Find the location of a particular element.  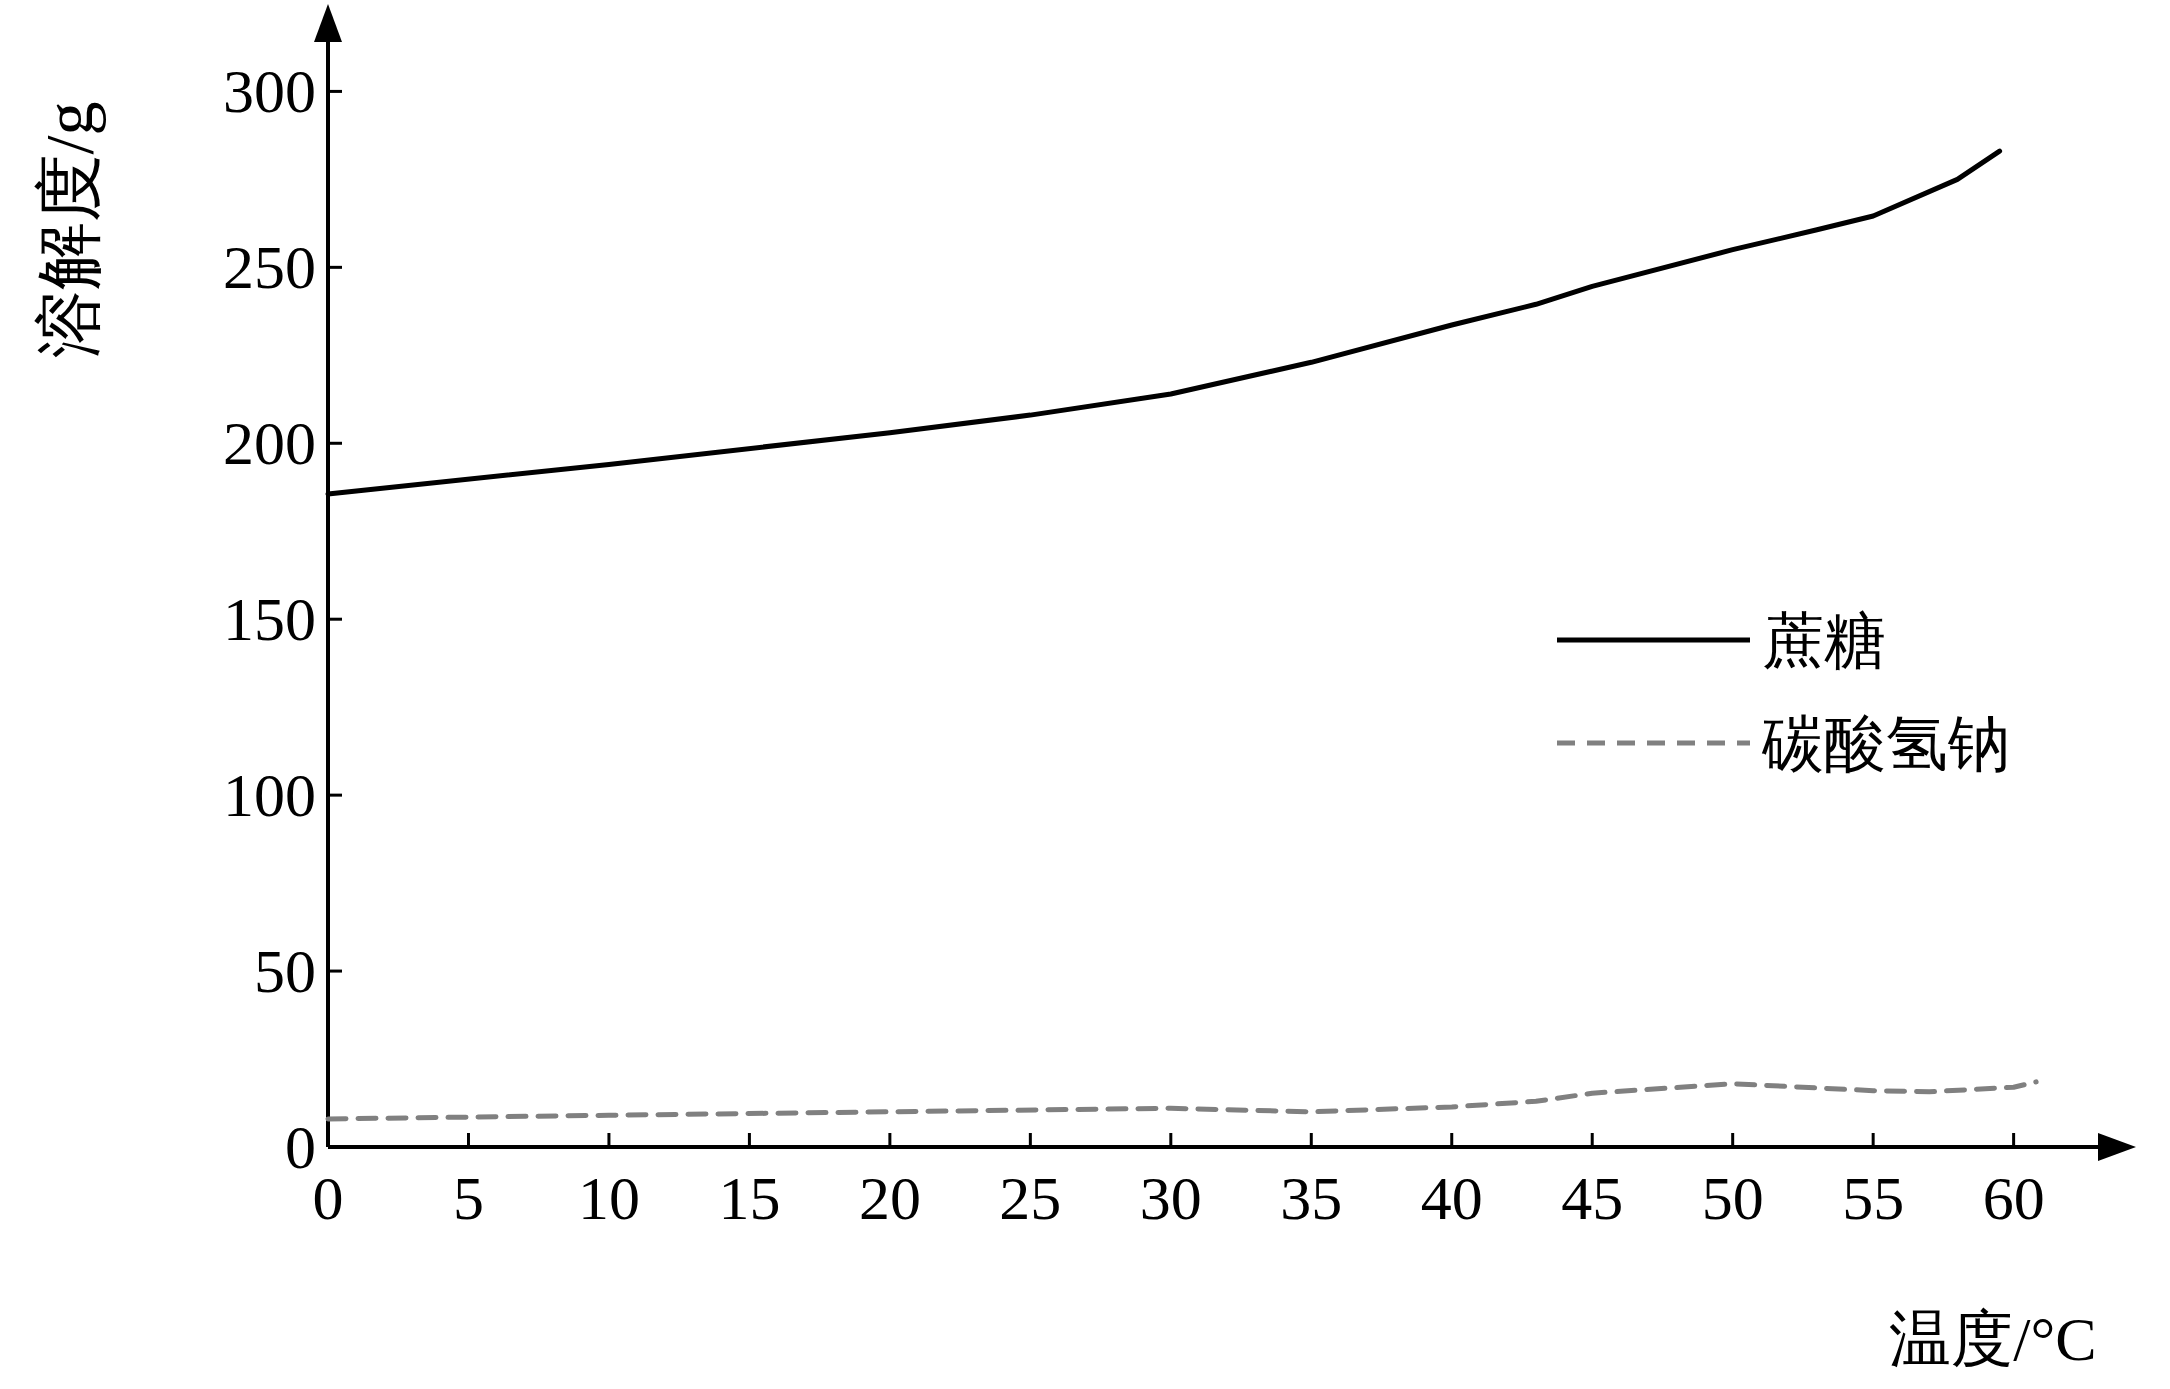

x-tick-label: 45 is located at coordinates (1592, 1198).